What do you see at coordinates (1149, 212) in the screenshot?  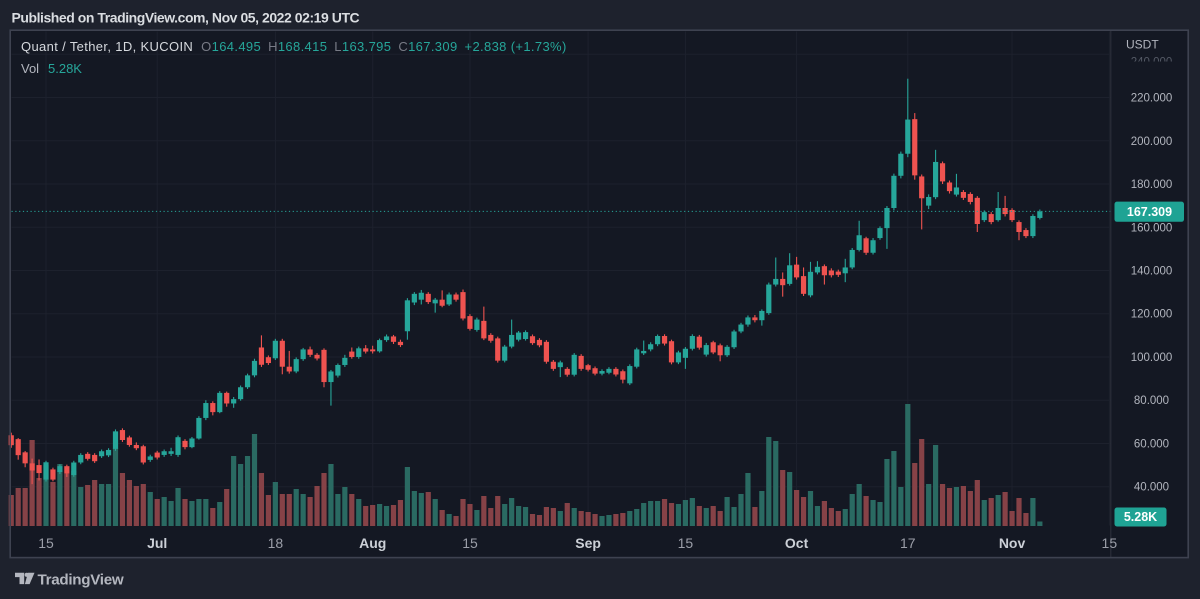 I see `svg-text: 167.309` at bounding box center [1149, 212].